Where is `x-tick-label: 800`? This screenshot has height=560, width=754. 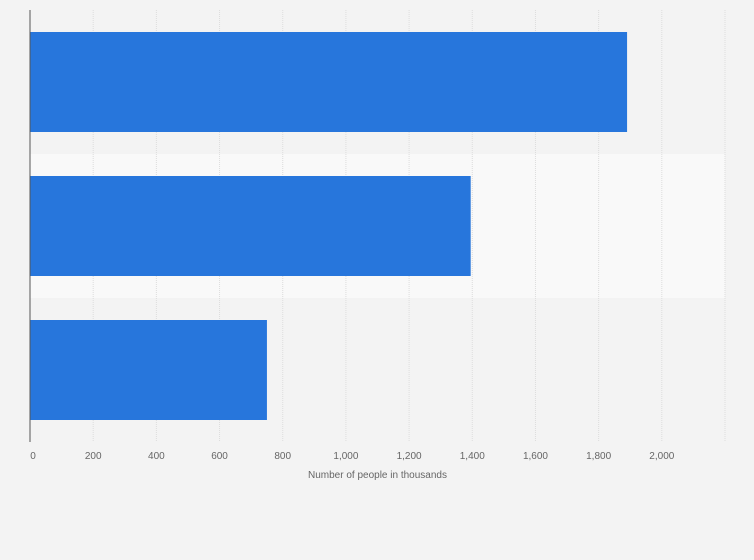 x-tick-label: 800 is located at coordinates (282, 456).